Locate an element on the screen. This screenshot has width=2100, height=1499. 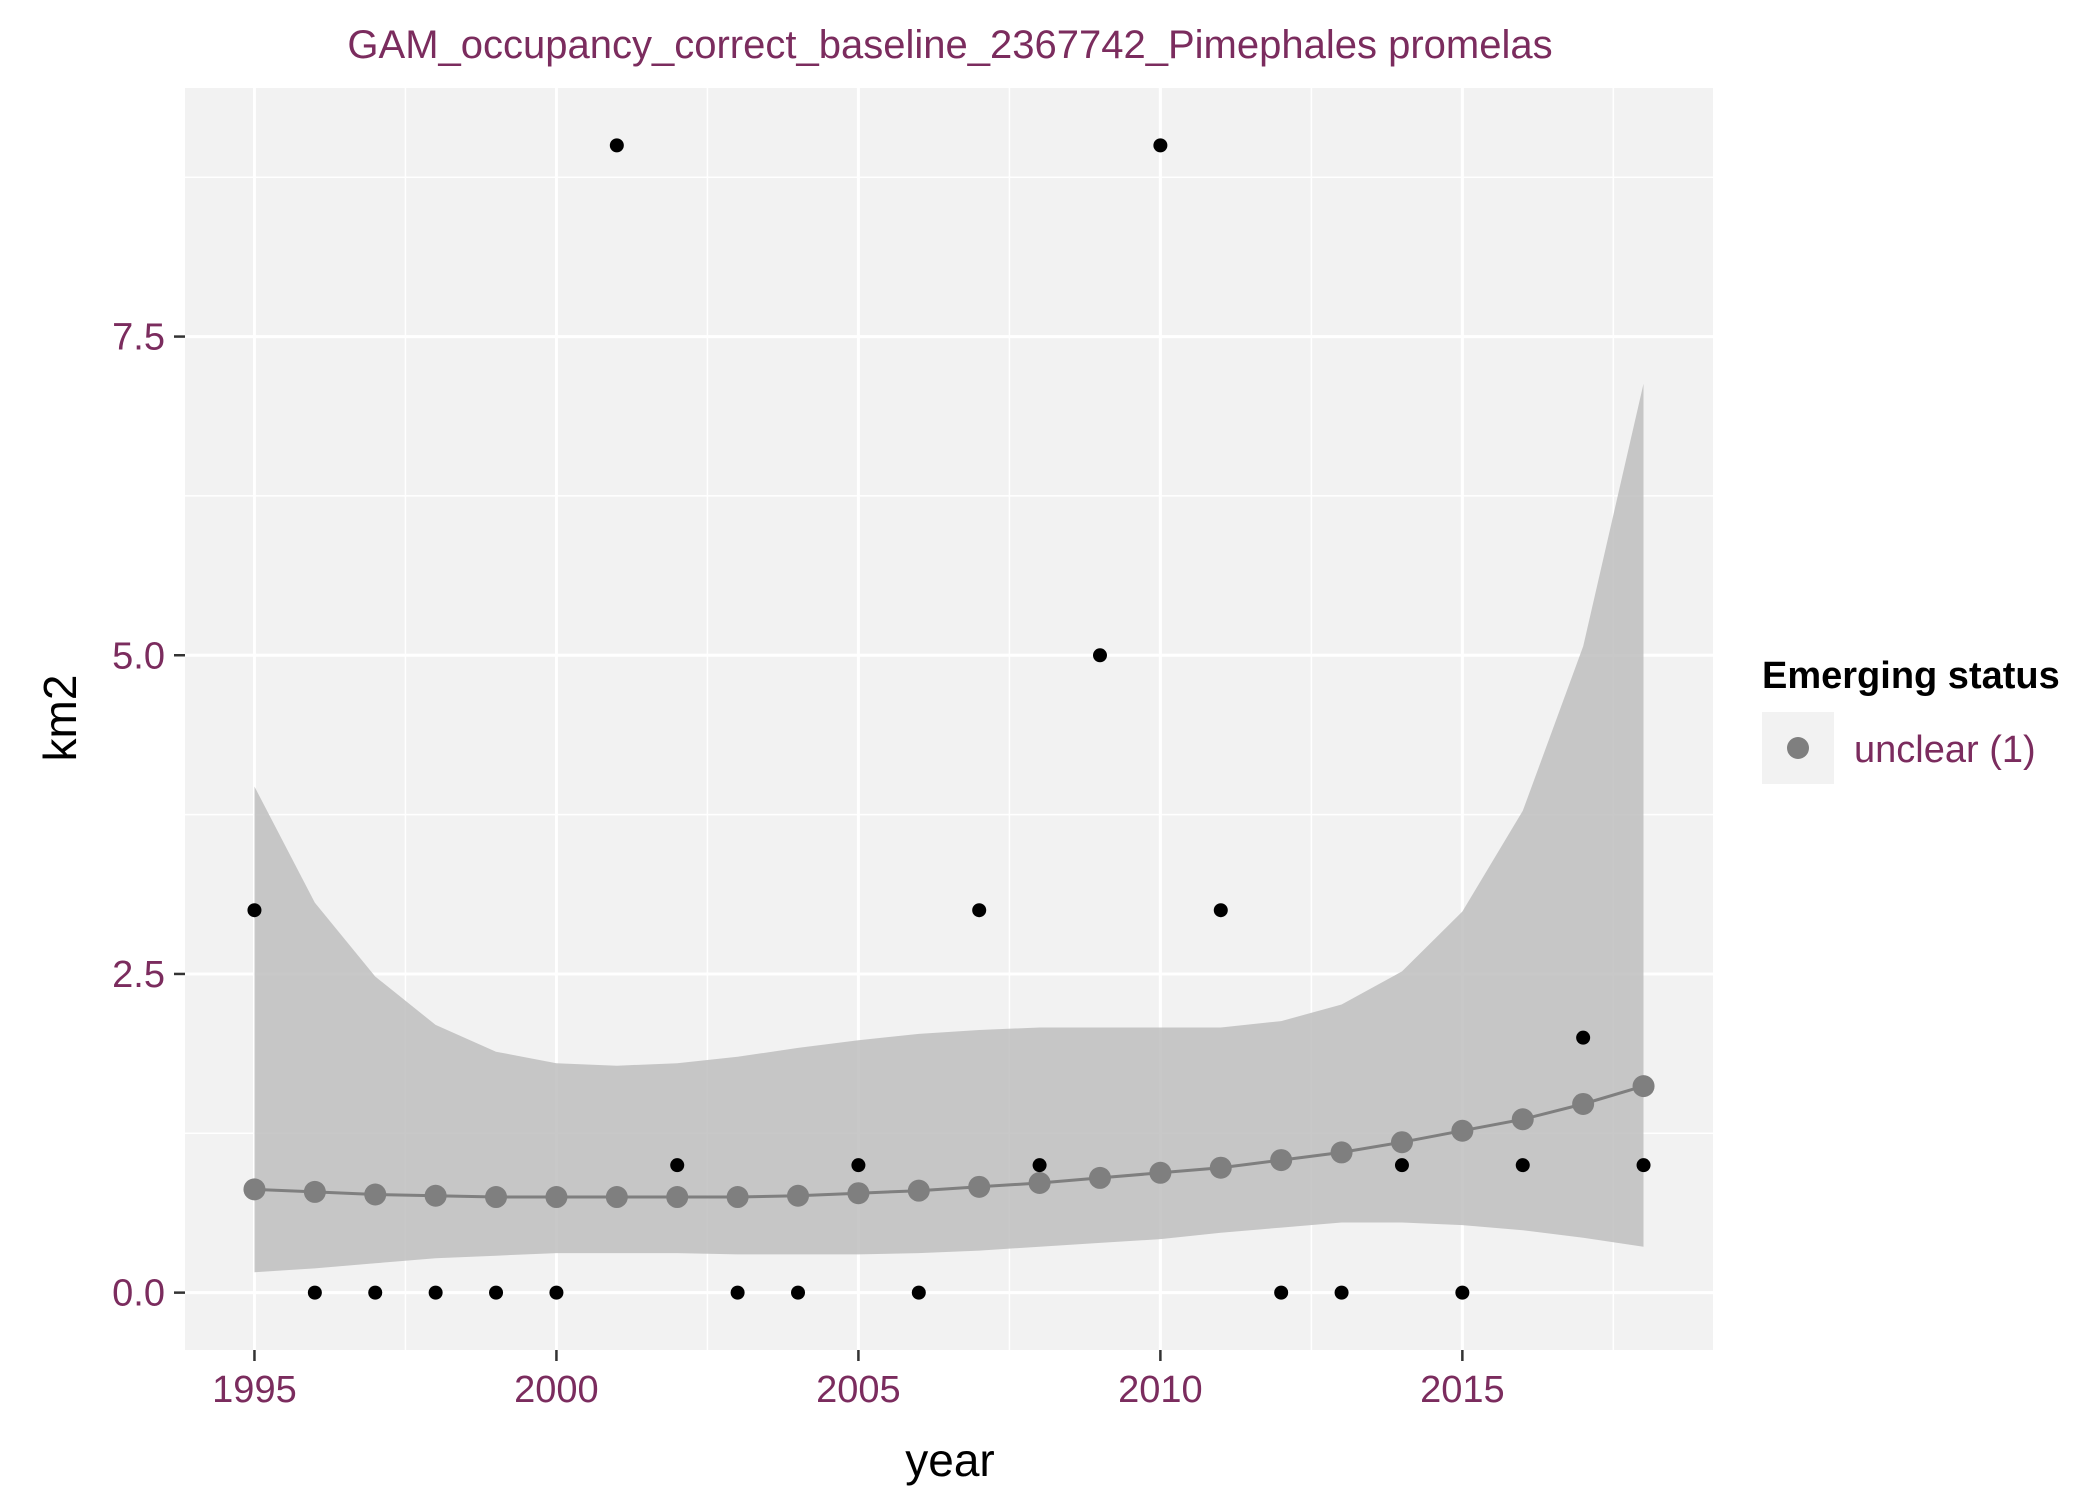
y-tick-label: 5.0 is located at coordinates (138, 656).